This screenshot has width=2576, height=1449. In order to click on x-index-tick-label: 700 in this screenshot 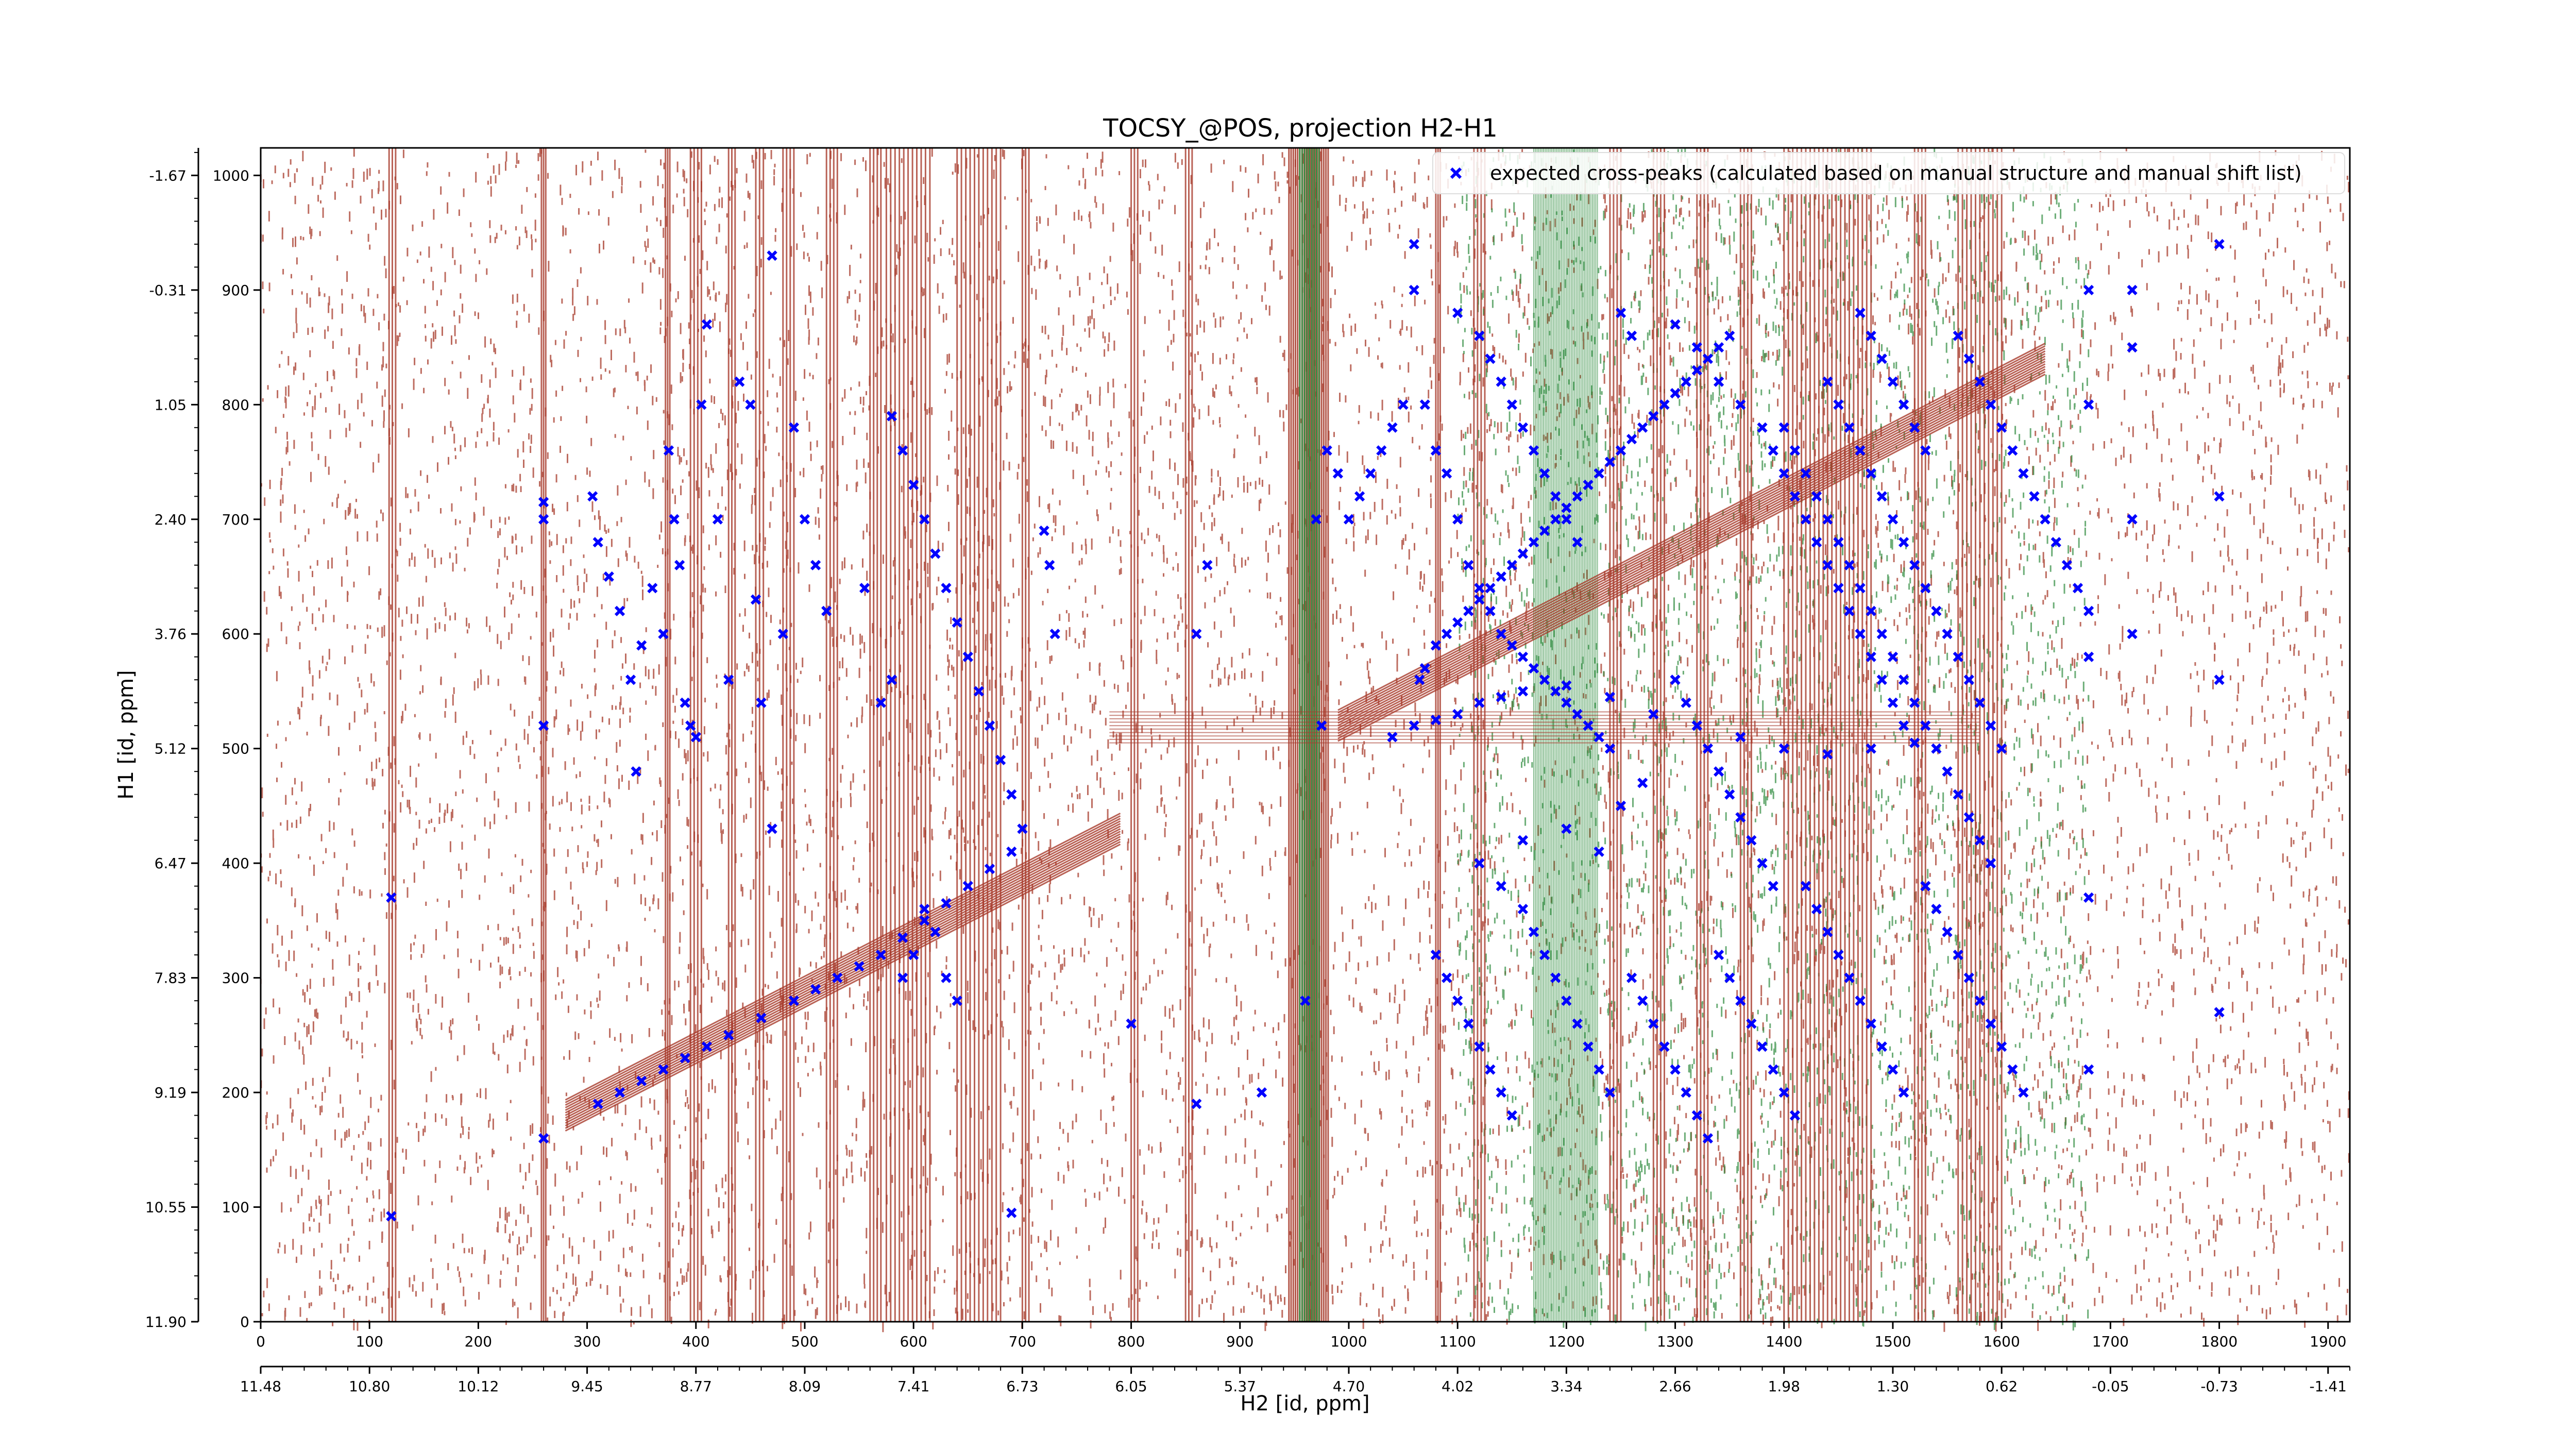, I will do `click(1022, 1341)`.